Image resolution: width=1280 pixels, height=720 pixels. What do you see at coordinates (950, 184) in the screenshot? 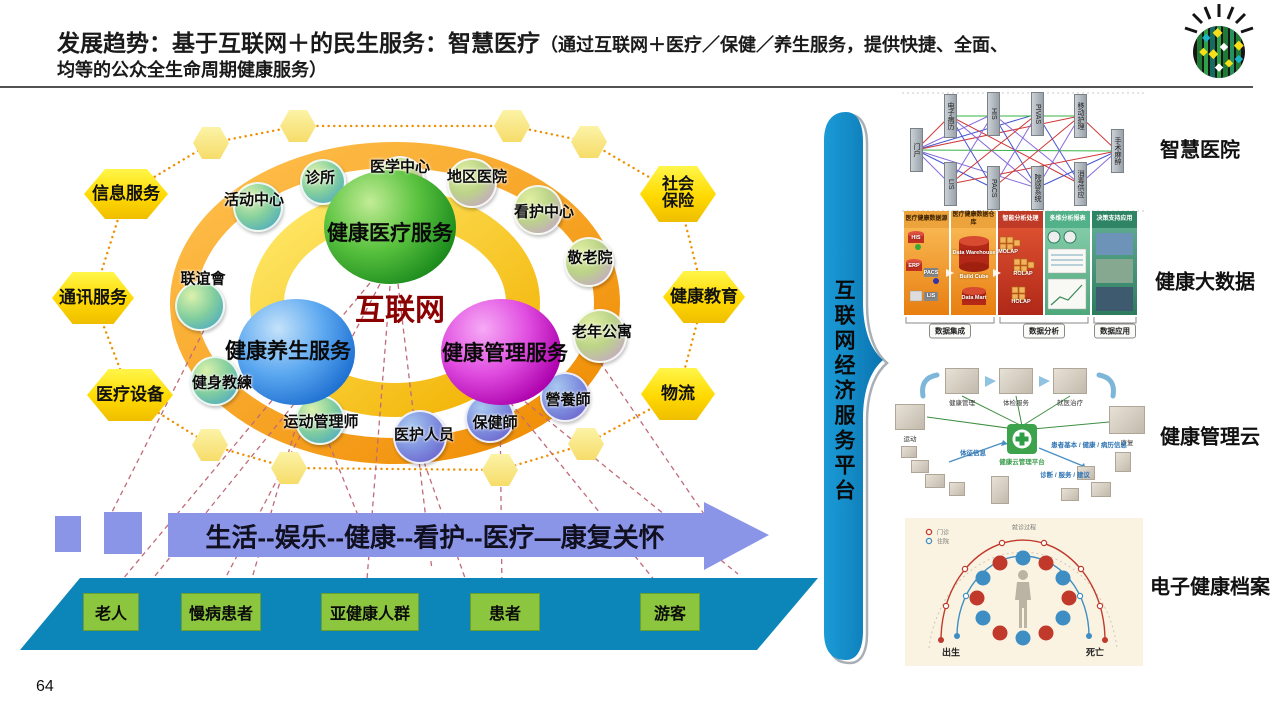
I see `hospital-node-lis-label: LIS` at bounding box center [950, 184].